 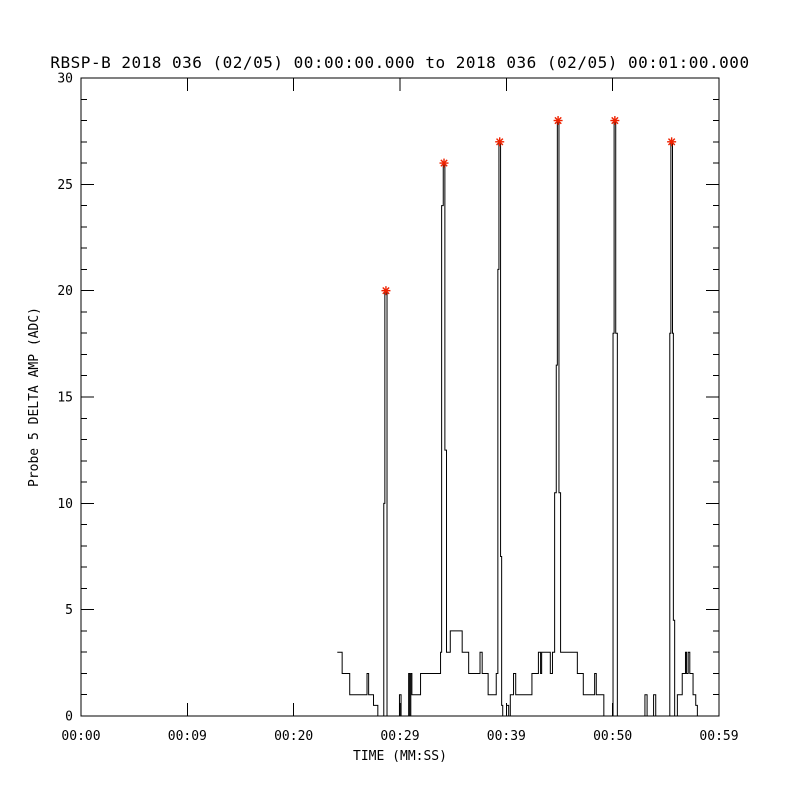 I want to click on peak-markers, so click(x=529, y=206).